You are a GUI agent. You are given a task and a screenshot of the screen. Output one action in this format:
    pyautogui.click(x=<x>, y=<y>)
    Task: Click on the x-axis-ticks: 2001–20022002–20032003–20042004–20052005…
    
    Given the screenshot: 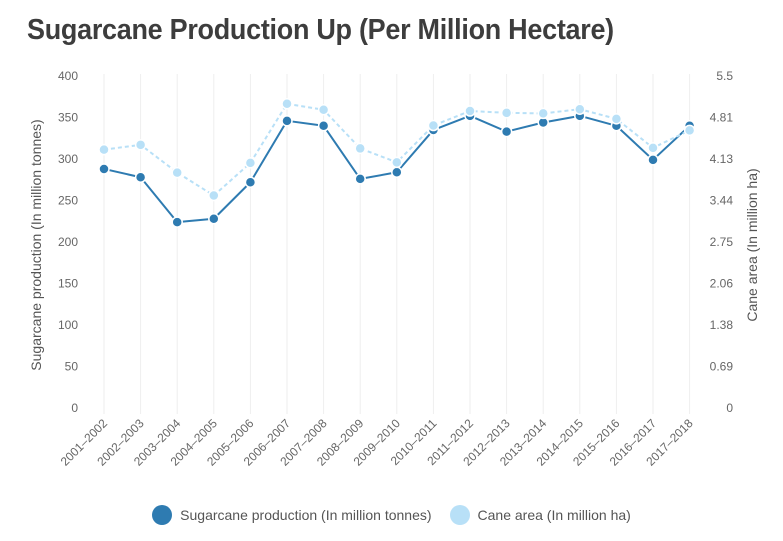 What is the action you would take?
    pyautogui.click(x=377, y=442)
    